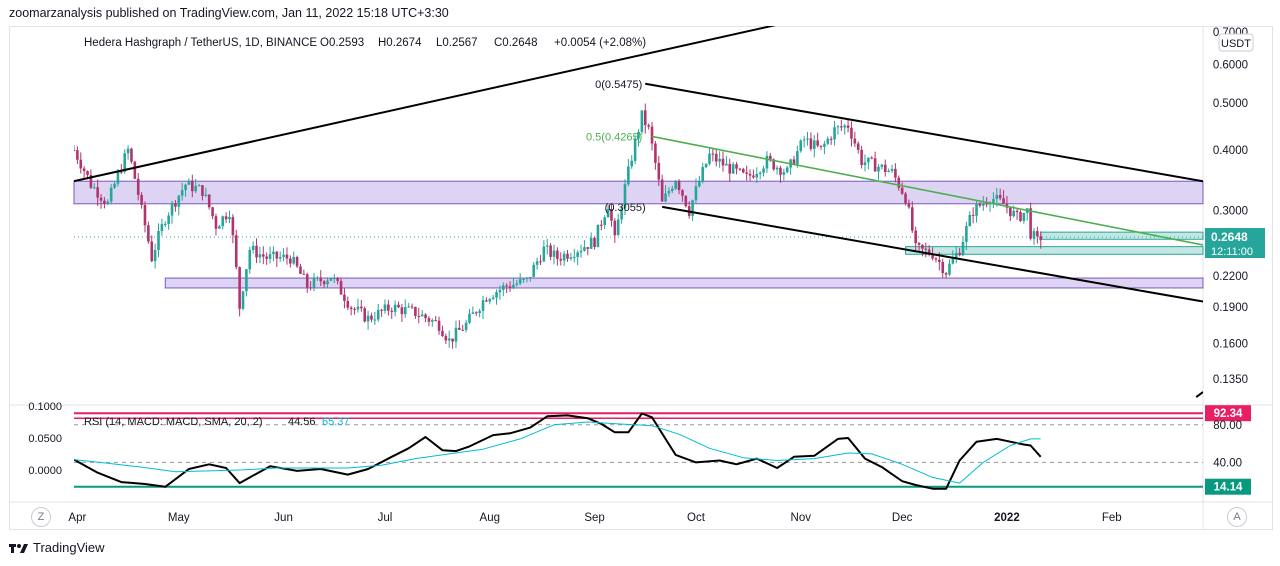 This screenshot has height=566, width=1280. I want to click on lower-band-badge, so click(1228, 486).